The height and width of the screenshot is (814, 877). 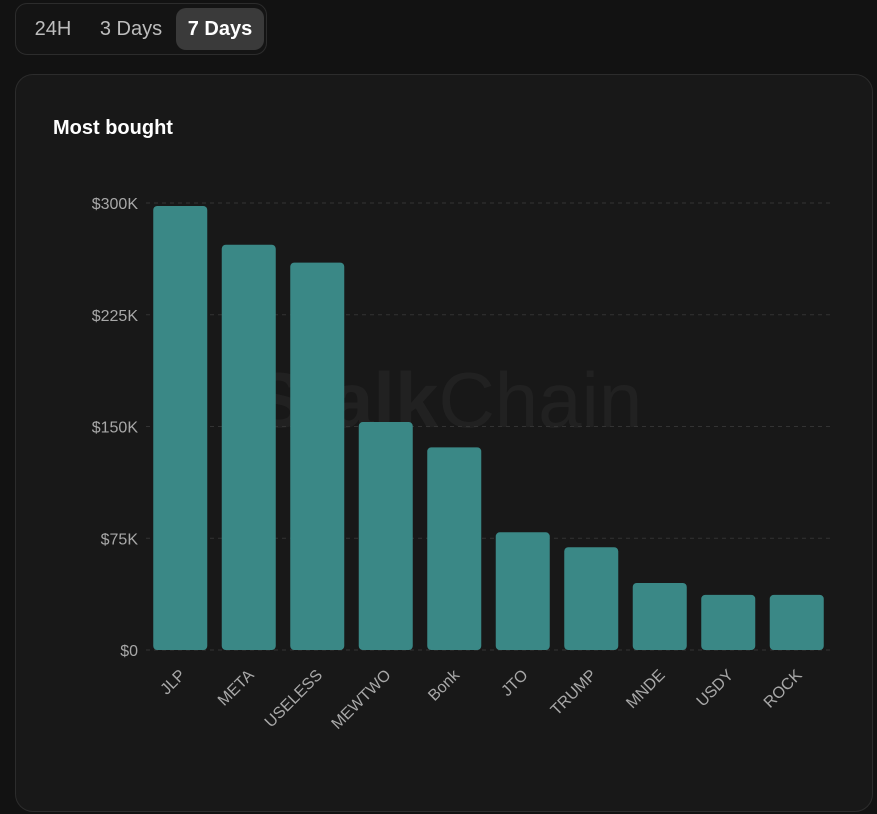 What do you see at coordinates (115, 204) in the screenshot?
I see `y-tick-label: $300K` at bounding box center [115, 204].